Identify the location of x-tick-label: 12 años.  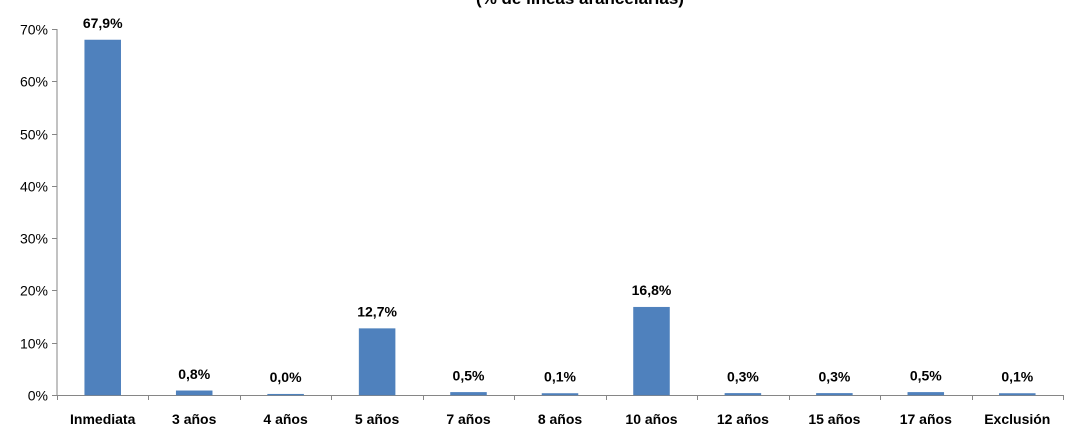
(743, 419).